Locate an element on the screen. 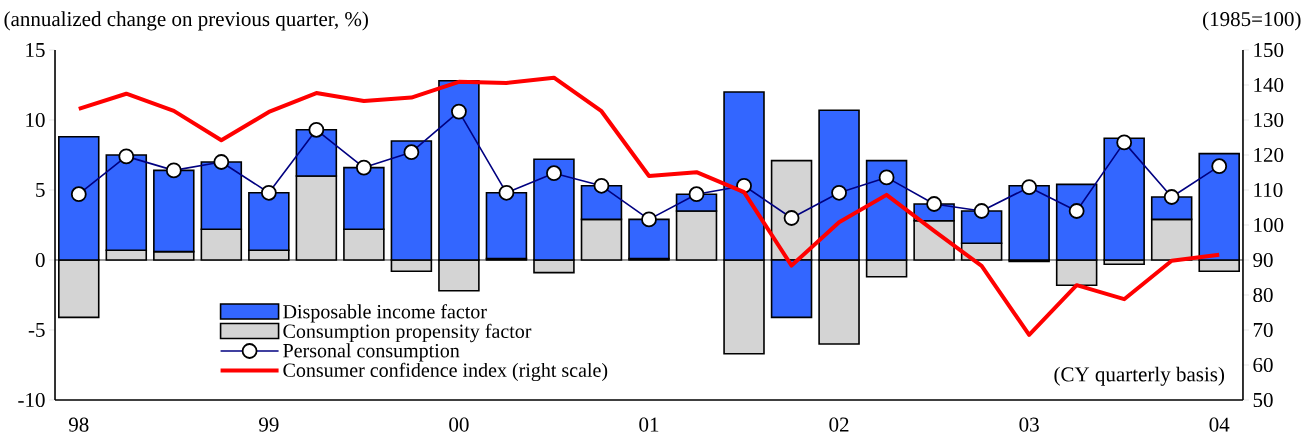 This screenshot has width=1310, height=446. x-tick-label: 98 is located at coordinates (78, 424).